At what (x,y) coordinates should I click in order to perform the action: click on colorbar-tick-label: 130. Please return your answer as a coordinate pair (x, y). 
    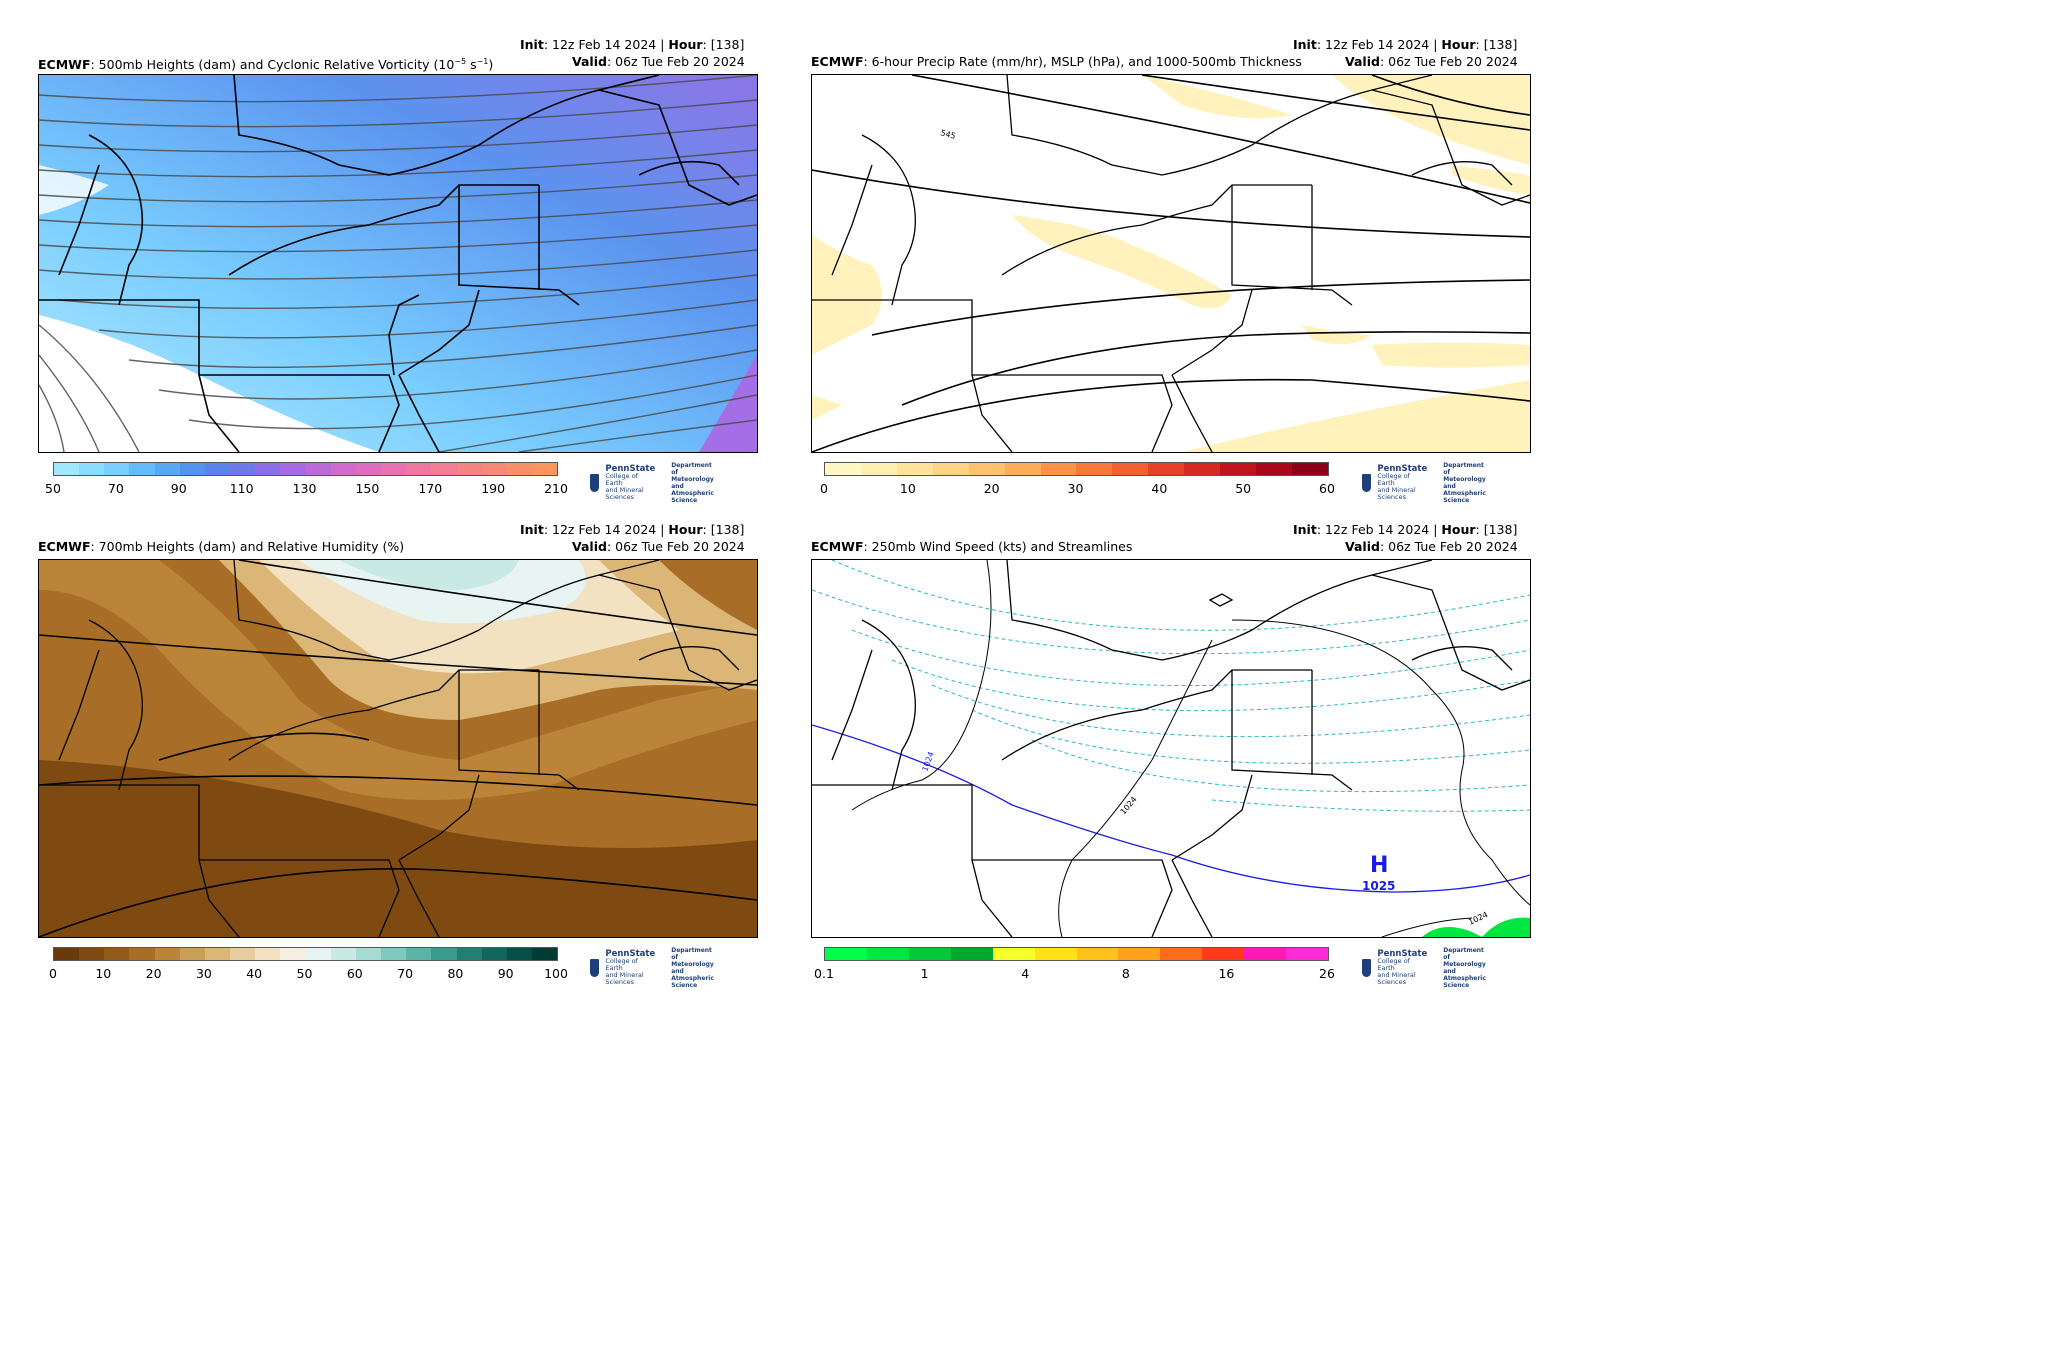
    Looking at the image, I should click on (304, 488).